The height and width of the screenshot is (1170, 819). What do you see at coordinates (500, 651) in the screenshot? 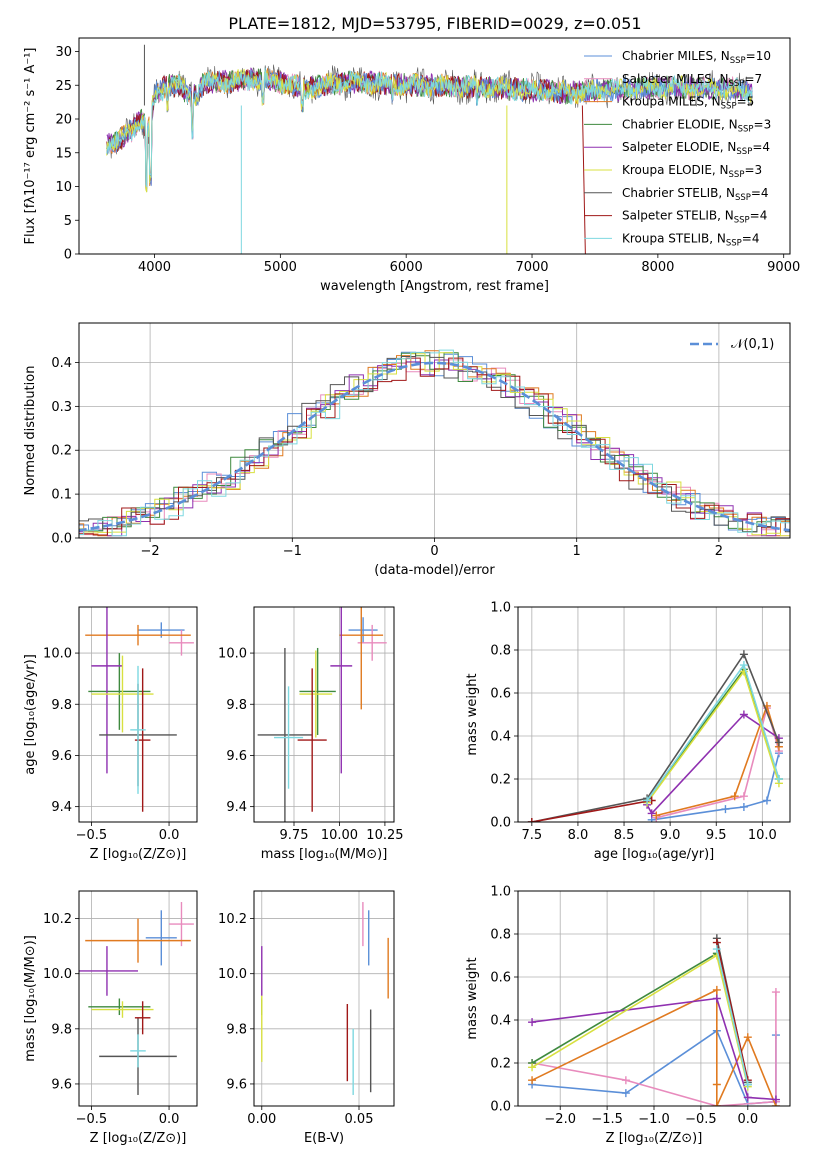
I see `weight_vs_age-ytick-label-4: 0.8` at bounding box center [500, 651].